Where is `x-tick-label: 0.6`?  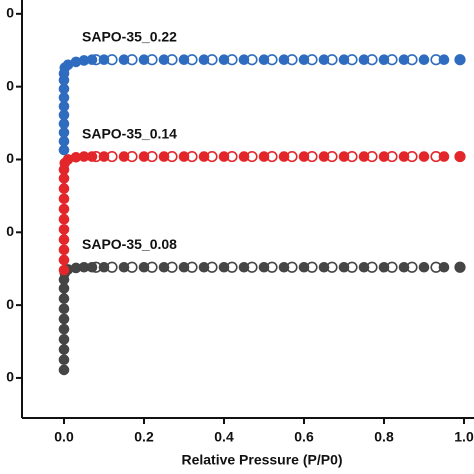 x-tick-label: 0.6 is located at coordinates (304, 437).